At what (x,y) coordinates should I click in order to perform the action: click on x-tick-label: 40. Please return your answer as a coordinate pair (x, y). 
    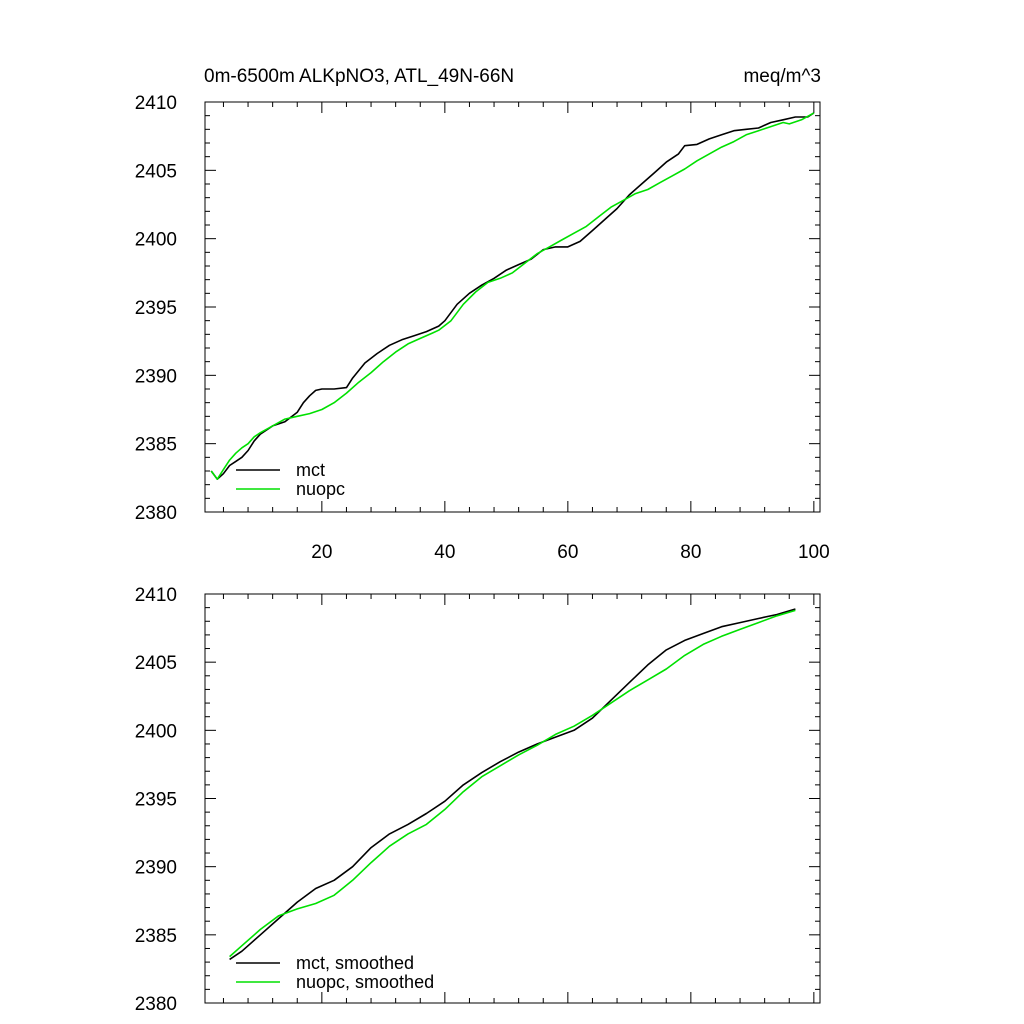
    Looking at the image, I should click on (444, 552).